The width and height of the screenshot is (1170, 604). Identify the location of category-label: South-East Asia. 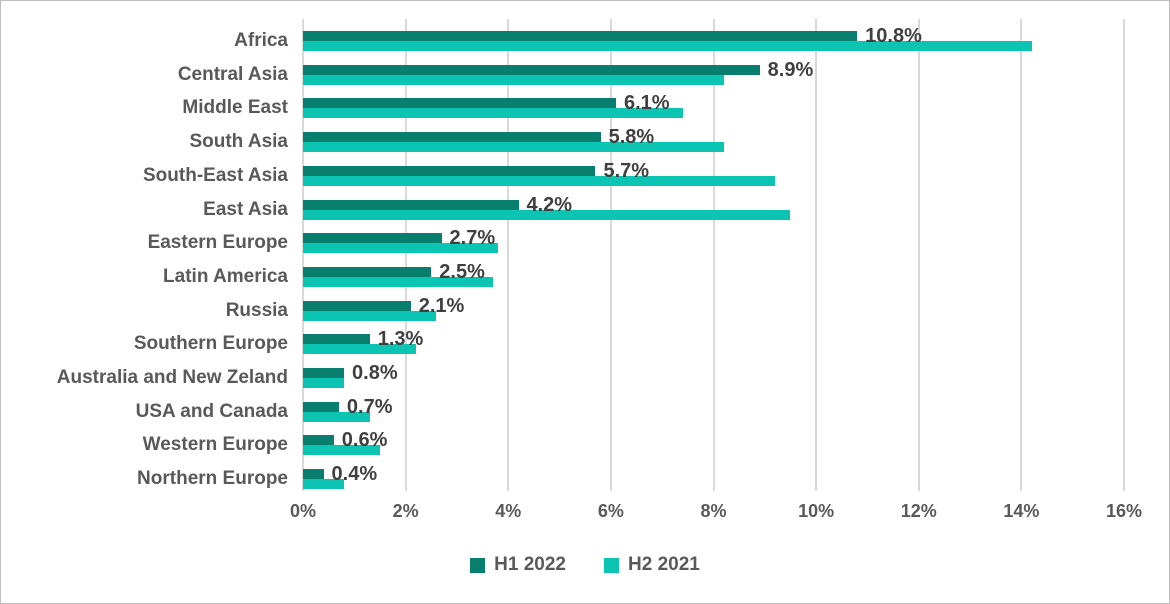
(215, 175).